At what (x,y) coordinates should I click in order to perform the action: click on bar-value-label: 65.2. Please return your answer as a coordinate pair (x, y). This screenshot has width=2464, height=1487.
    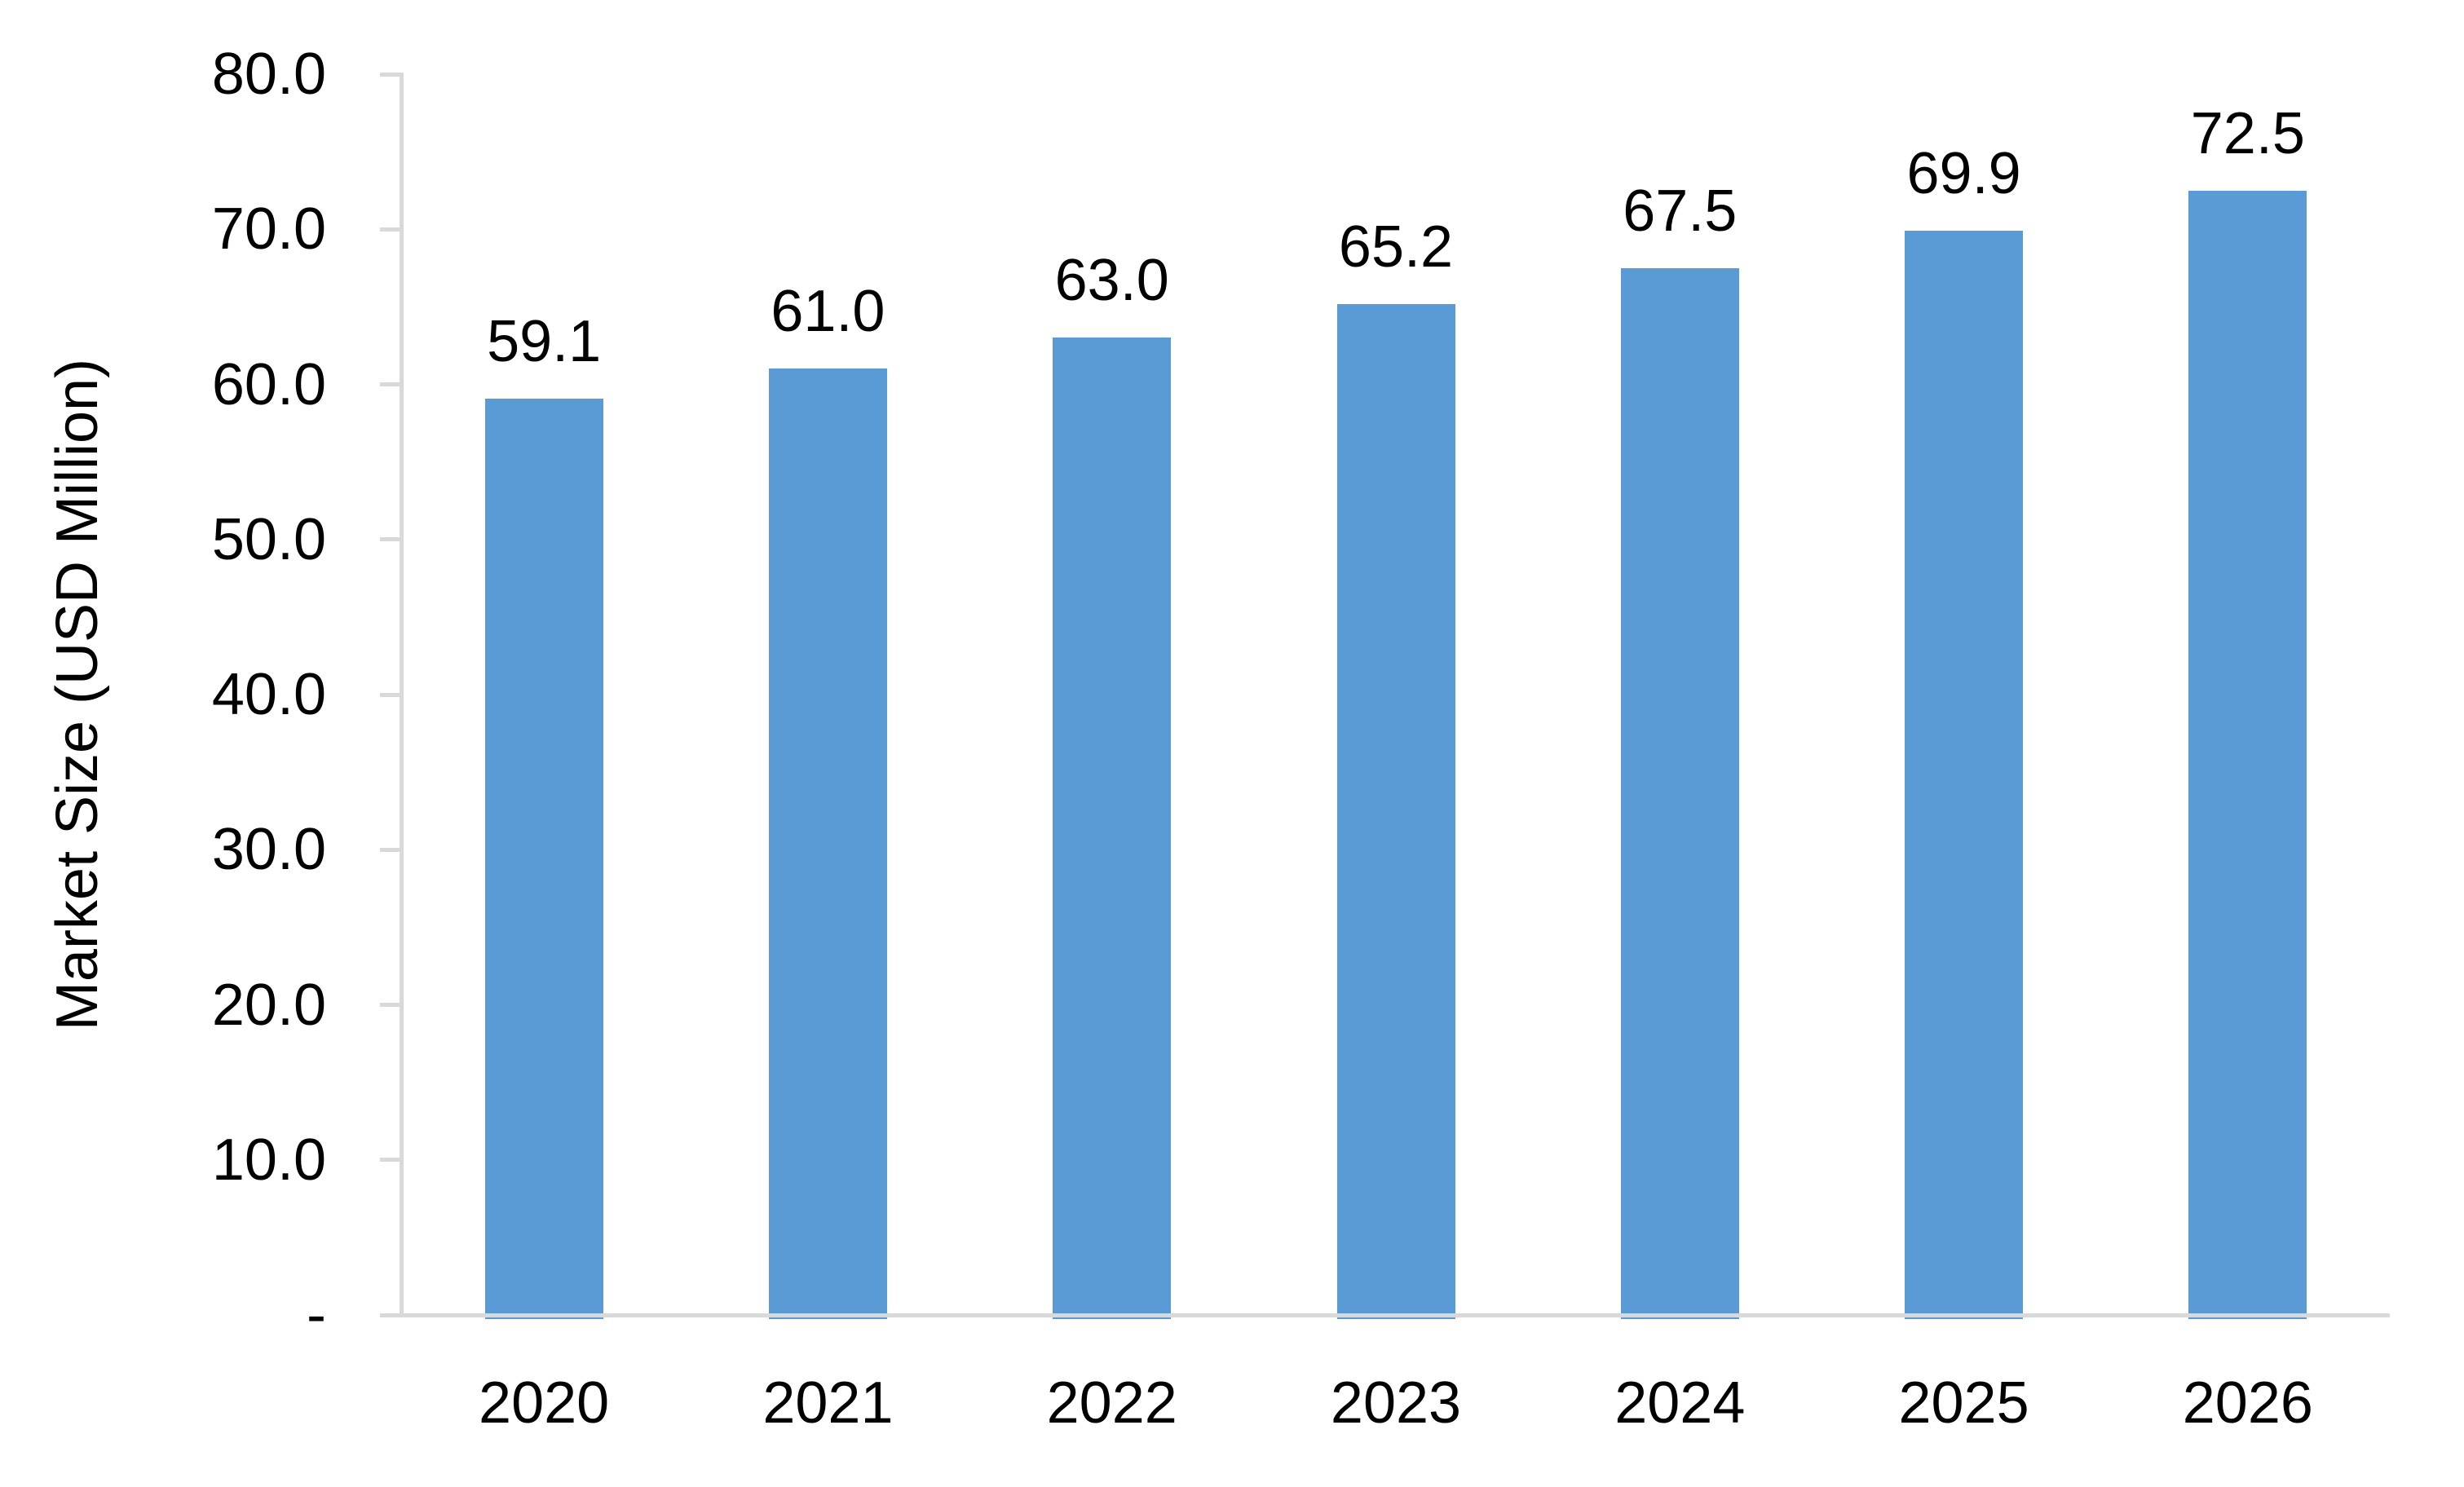
    Looking at the image, I should click on (1396, 247).